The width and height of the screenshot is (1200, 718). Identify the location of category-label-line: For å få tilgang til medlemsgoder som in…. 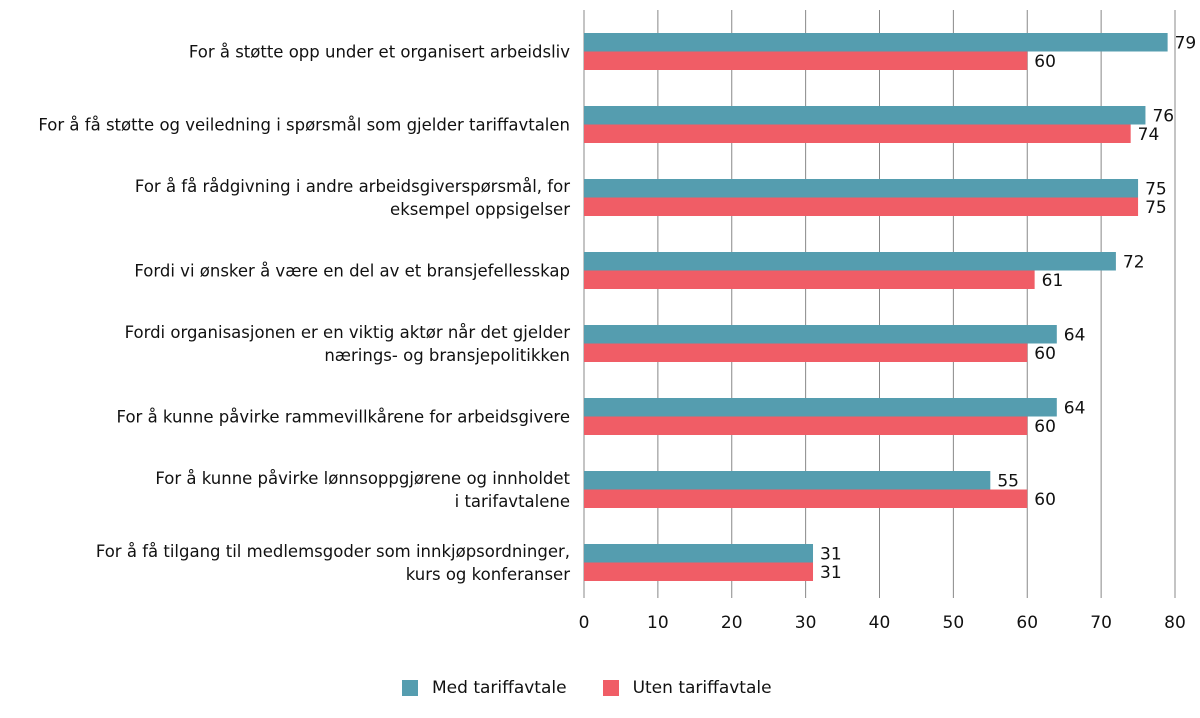
(332, 551).